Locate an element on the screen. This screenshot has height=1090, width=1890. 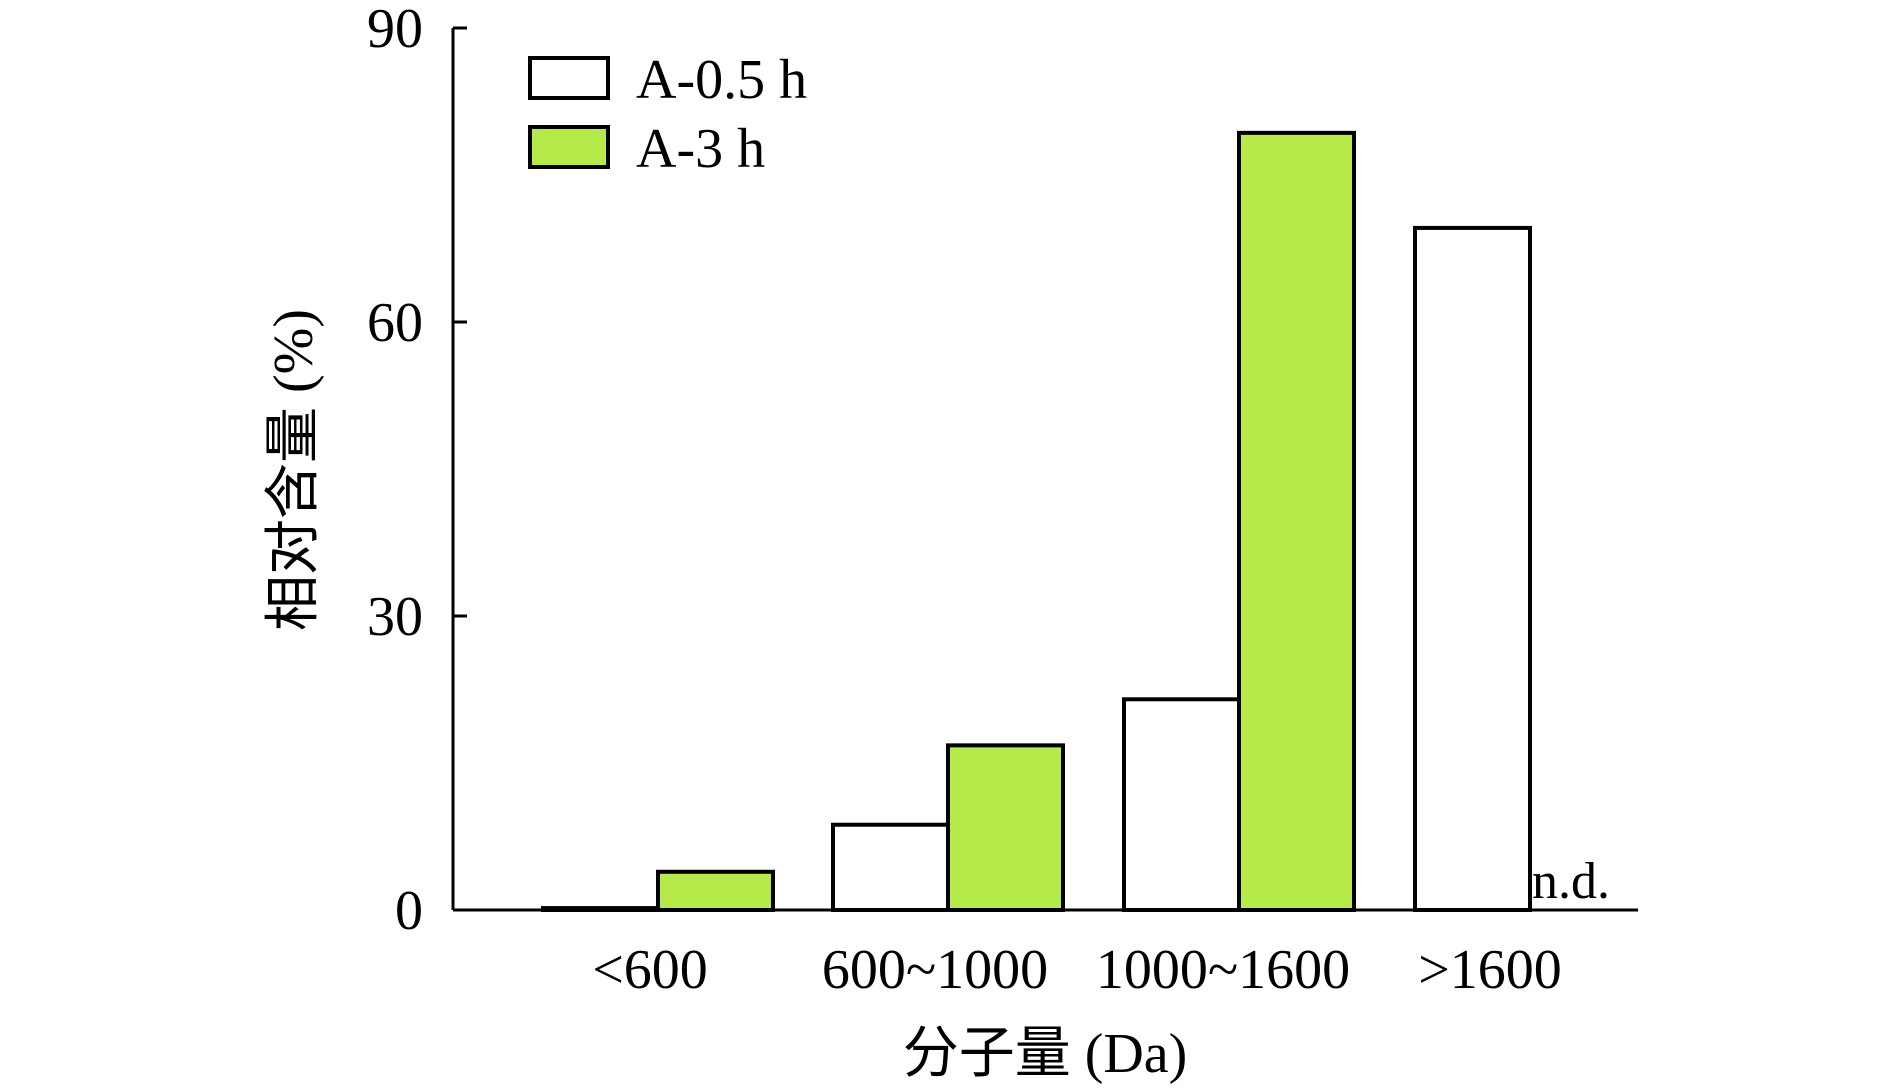
annotations: n.d. is located at coordinates (1571, 881).